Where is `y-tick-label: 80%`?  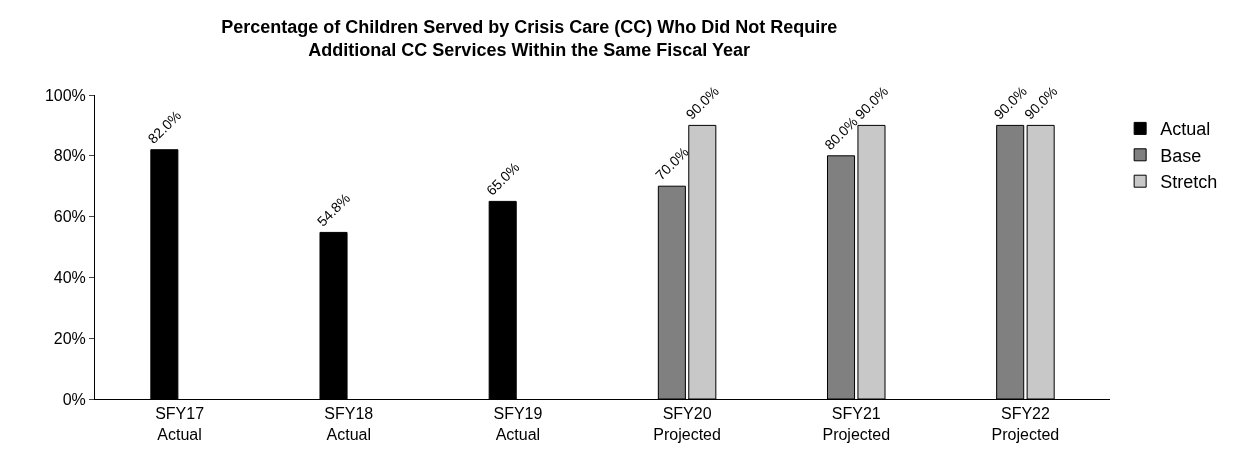 y-tick-label: 80% is located at coordinates (69, 156).